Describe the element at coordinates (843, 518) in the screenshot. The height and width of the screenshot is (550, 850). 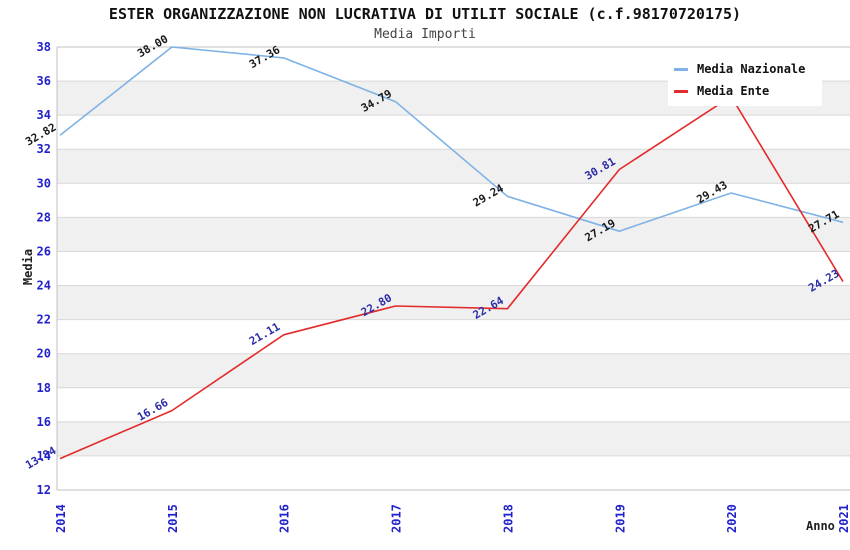
I see `x-tick-label: 2021` at that location.